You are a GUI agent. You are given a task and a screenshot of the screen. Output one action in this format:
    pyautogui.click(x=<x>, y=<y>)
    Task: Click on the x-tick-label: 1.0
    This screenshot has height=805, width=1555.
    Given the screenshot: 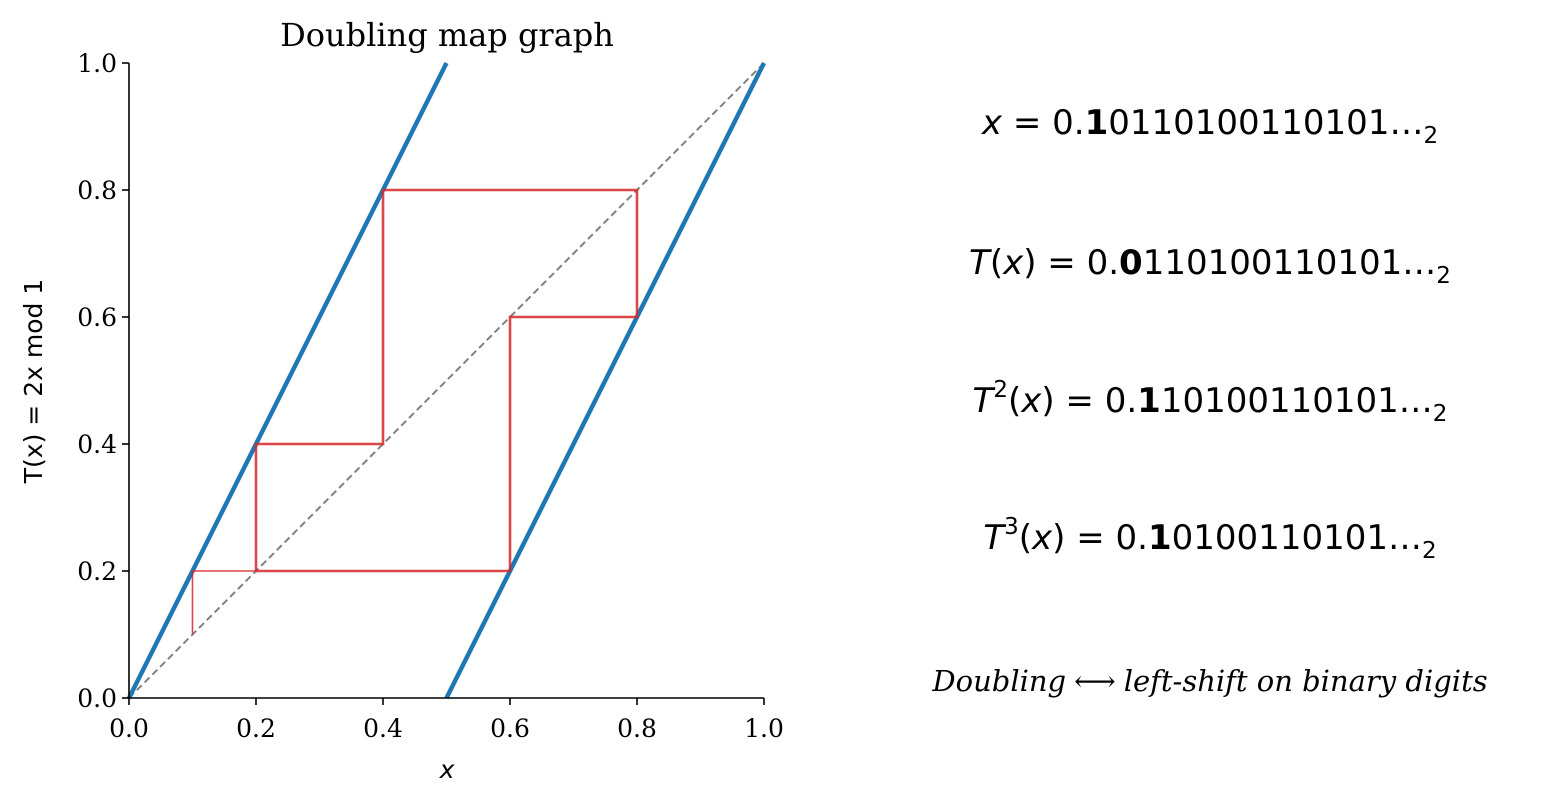 What is the action you would take?
    pyautogui.click(x=764, y=728)
    